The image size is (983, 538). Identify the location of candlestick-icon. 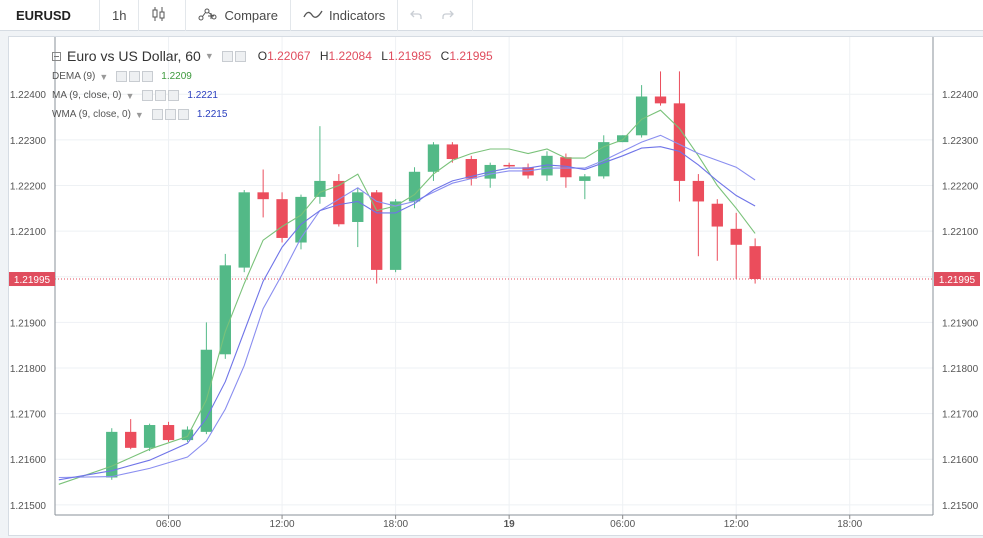
(162, 15).